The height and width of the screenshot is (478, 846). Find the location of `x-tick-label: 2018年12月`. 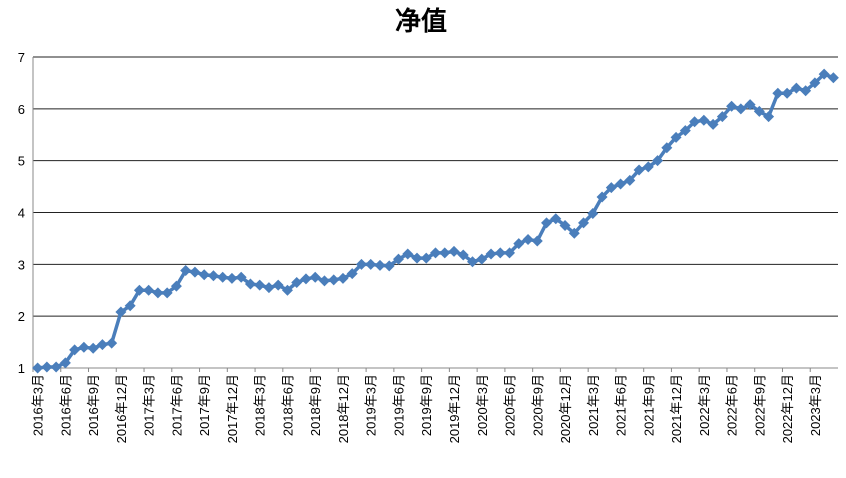

x-tick-label: 2018年12月 is located at coordinates (343, 408).